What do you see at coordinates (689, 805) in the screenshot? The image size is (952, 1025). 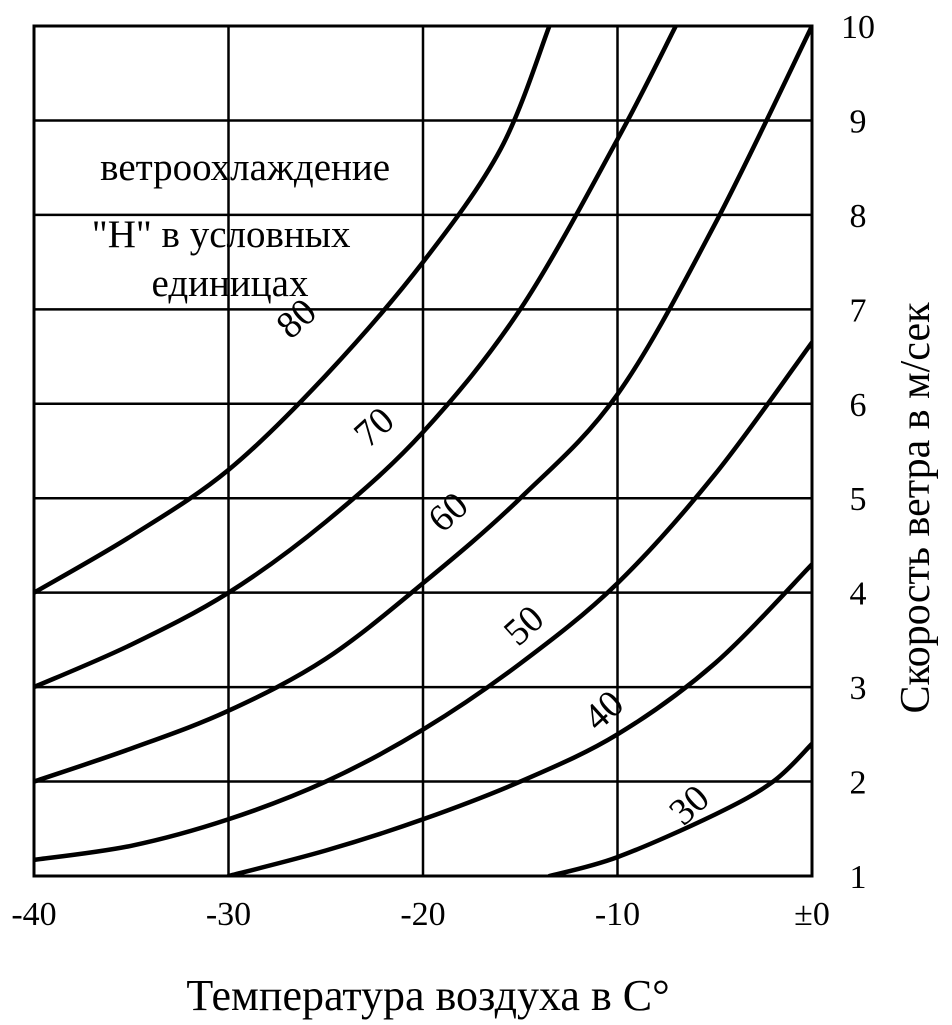 I see `curve-label-30: 30` at bounding box center [689, 805].